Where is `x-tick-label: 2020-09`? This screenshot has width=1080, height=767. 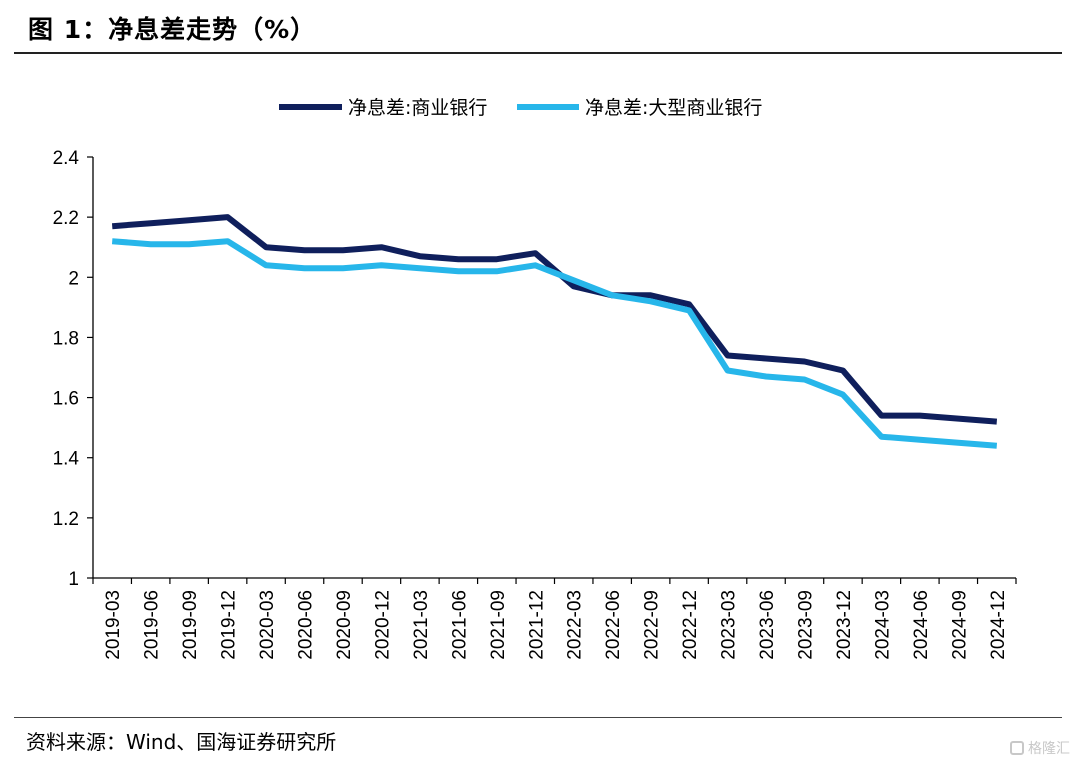
x-tick-label: 2020-09 is located at coordinates (344, 625).